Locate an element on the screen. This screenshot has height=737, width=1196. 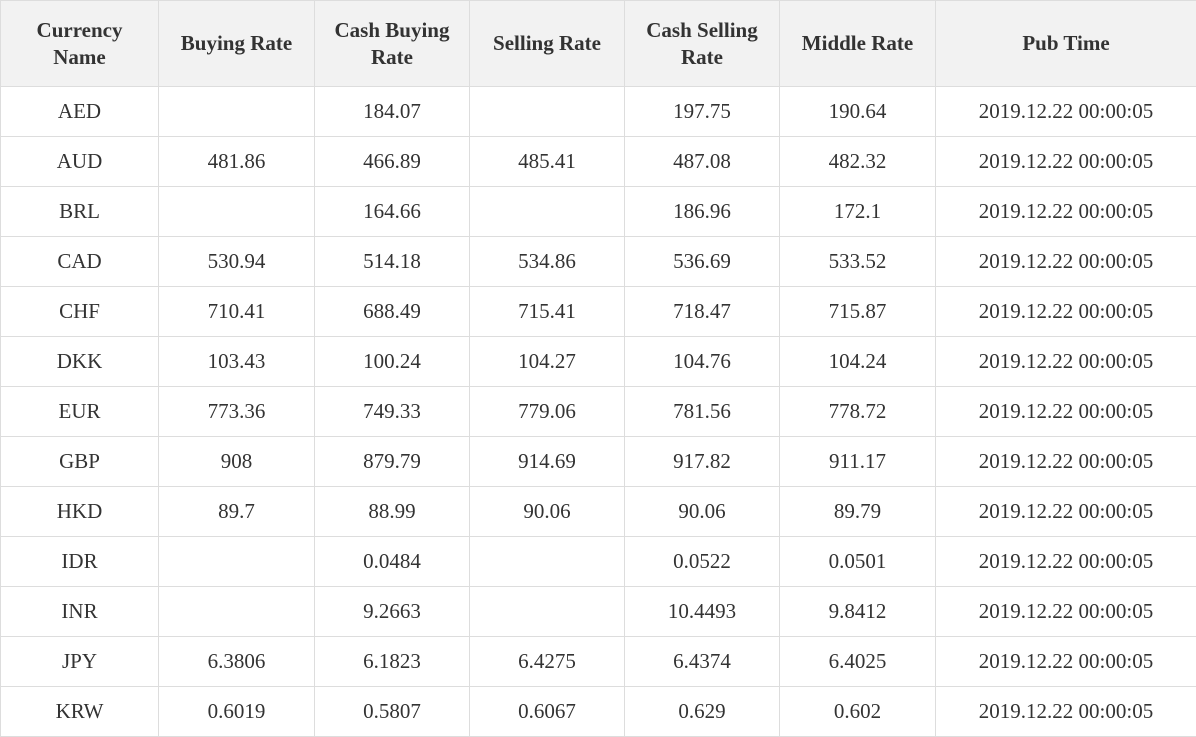
cell-currency-name: JPY is located at coordinates (80, 662).